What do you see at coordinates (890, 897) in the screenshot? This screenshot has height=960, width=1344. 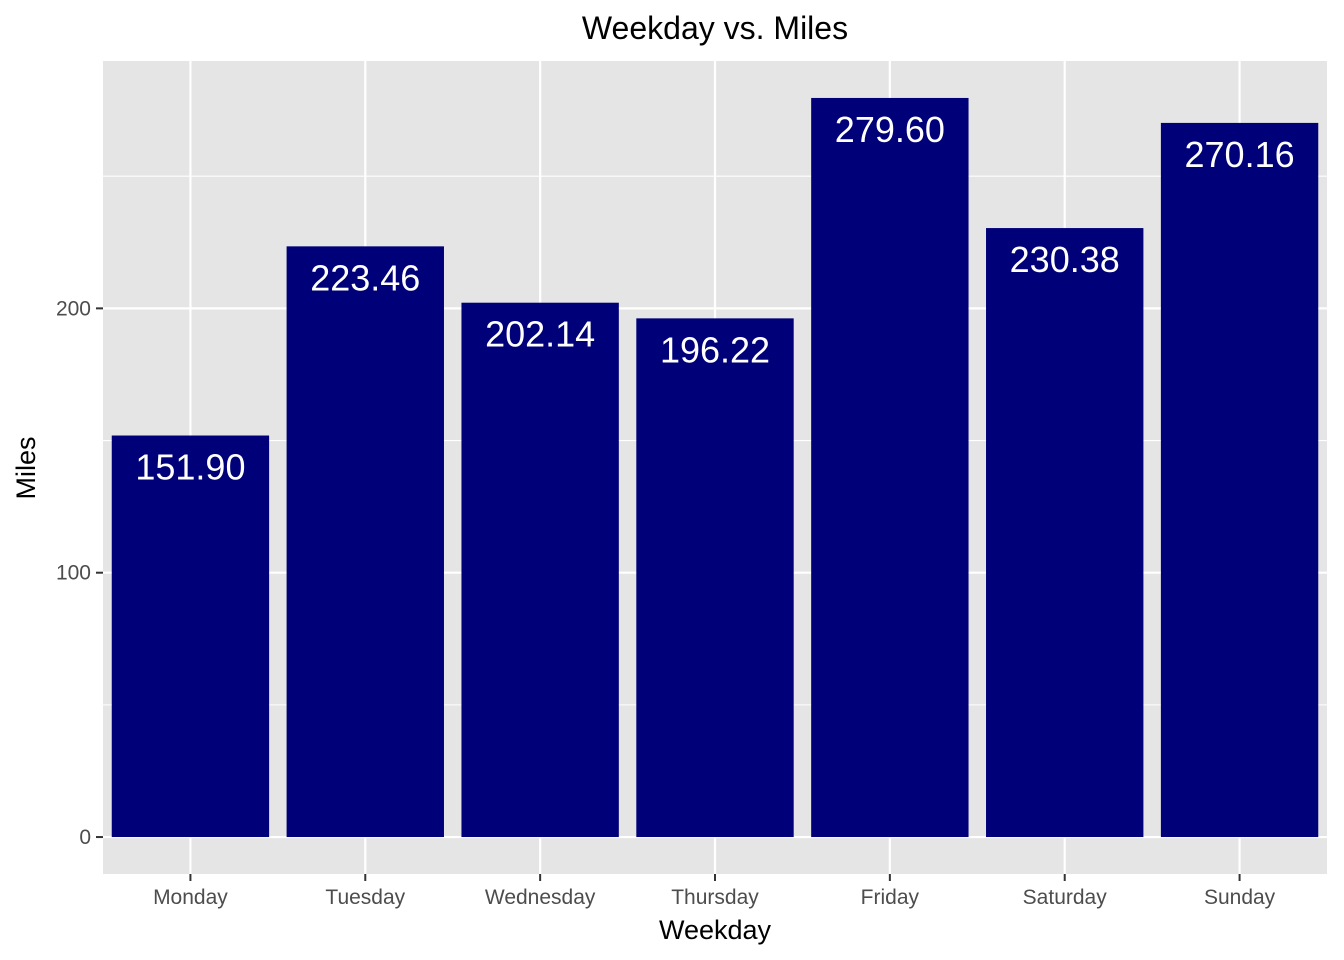 I see `x-tick-label: Friday` at bounding box center [890, 897].